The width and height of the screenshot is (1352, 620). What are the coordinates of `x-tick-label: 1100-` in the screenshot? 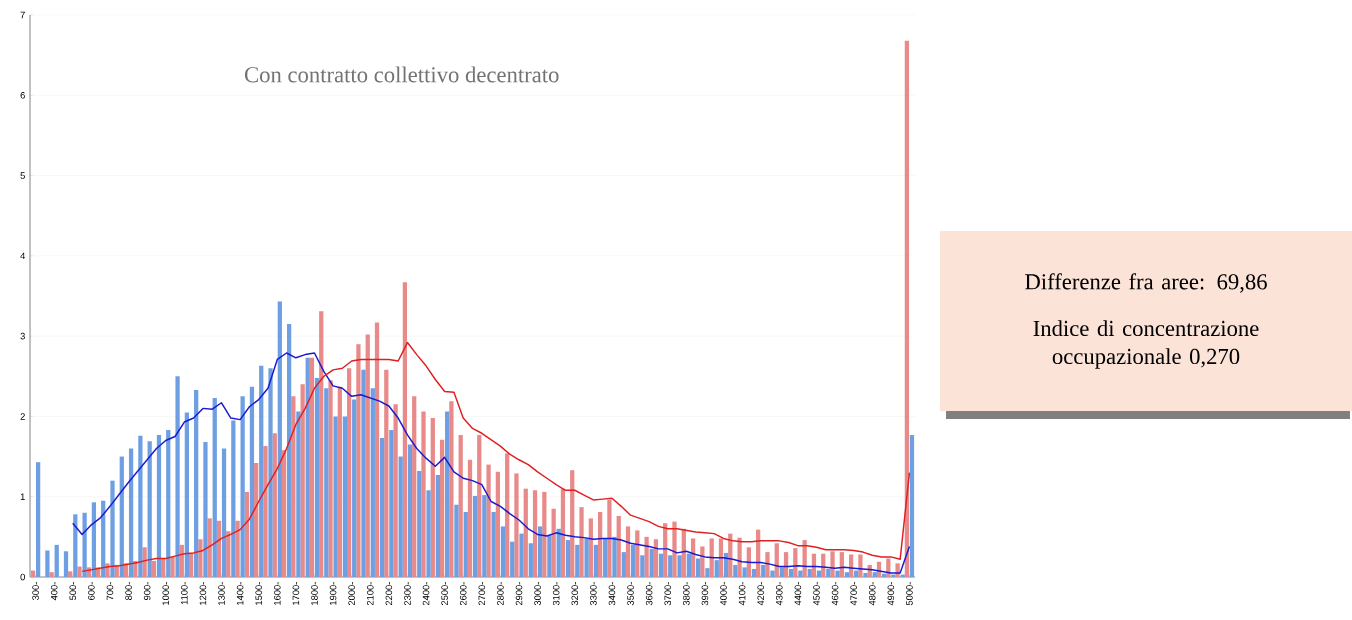 It's located at (184, 593).